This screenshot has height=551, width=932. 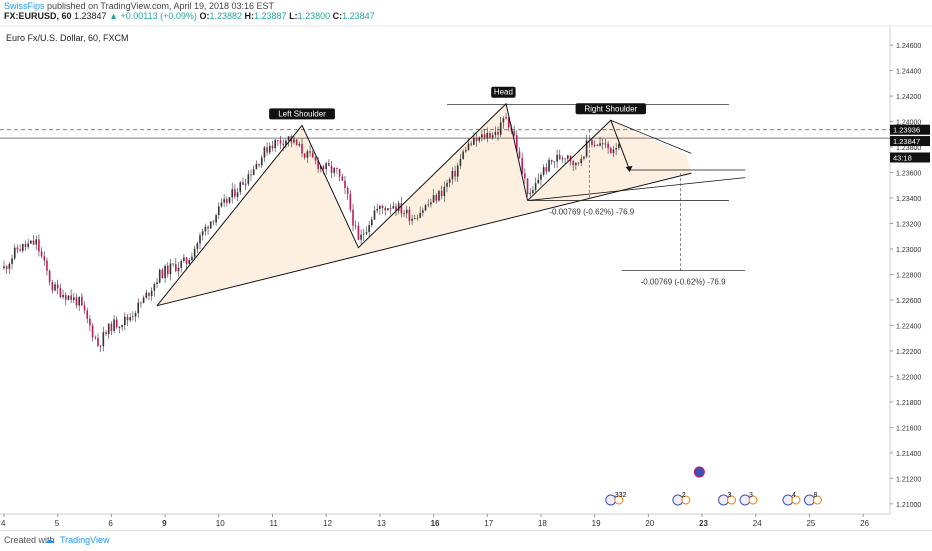 I want to click on annotation-label: Head, so click(x=503, y=92).